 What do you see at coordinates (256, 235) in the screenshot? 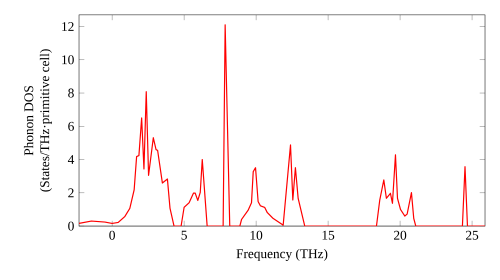
I see `x-tick-label: 10` at bounding box center [256, 235].